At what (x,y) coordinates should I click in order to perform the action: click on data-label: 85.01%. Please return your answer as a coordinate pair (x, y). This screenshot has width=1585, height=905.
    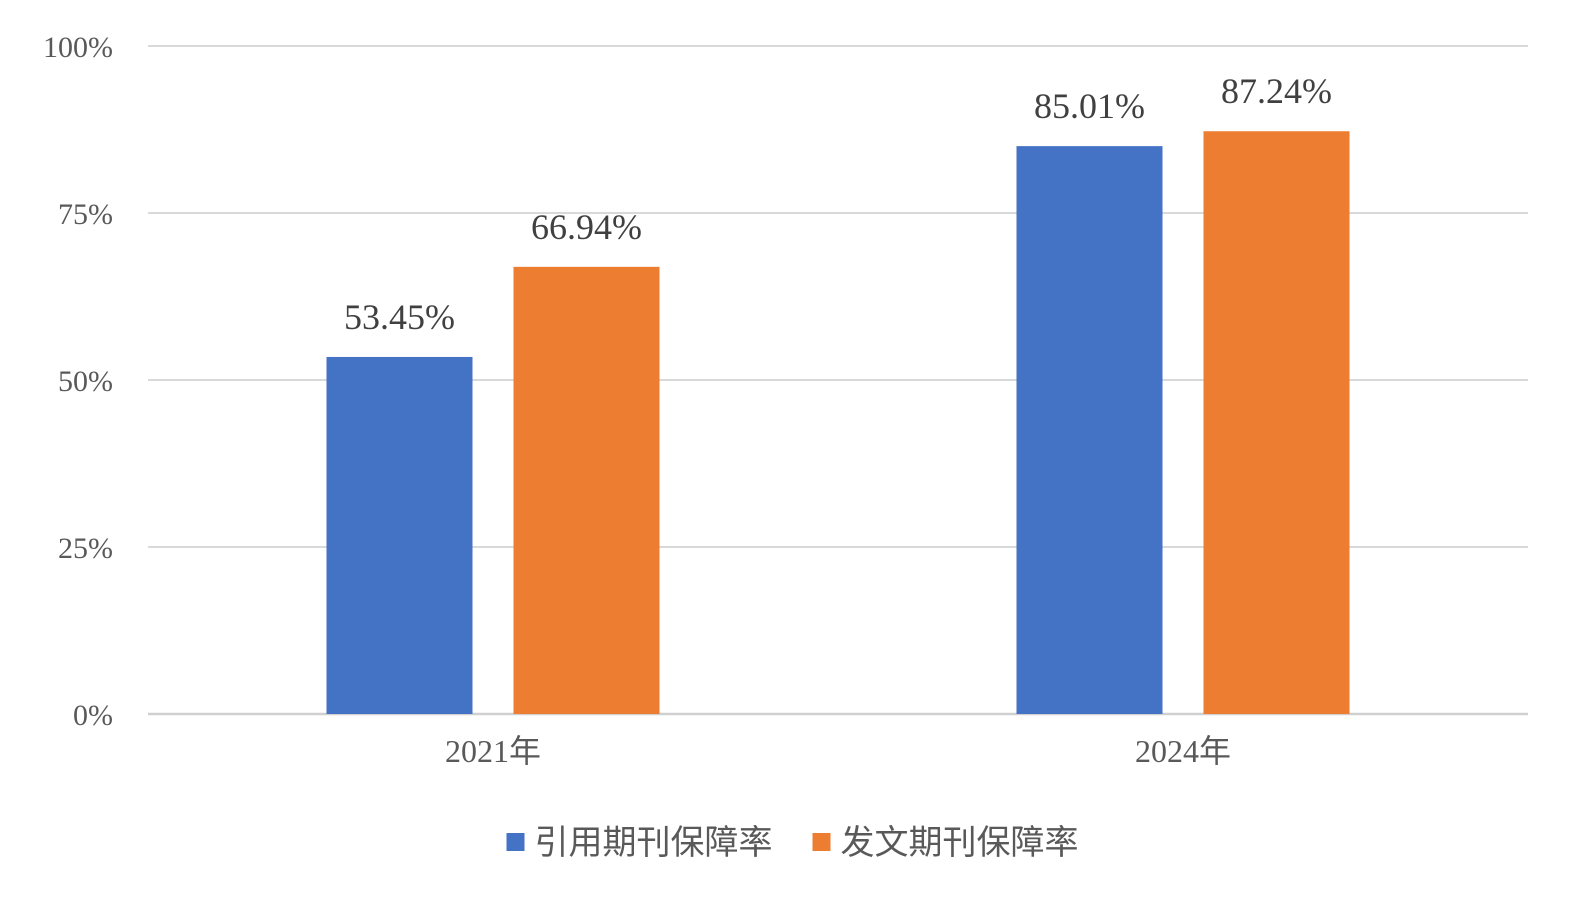
    Looking at the image, I should click on (1089, 106).